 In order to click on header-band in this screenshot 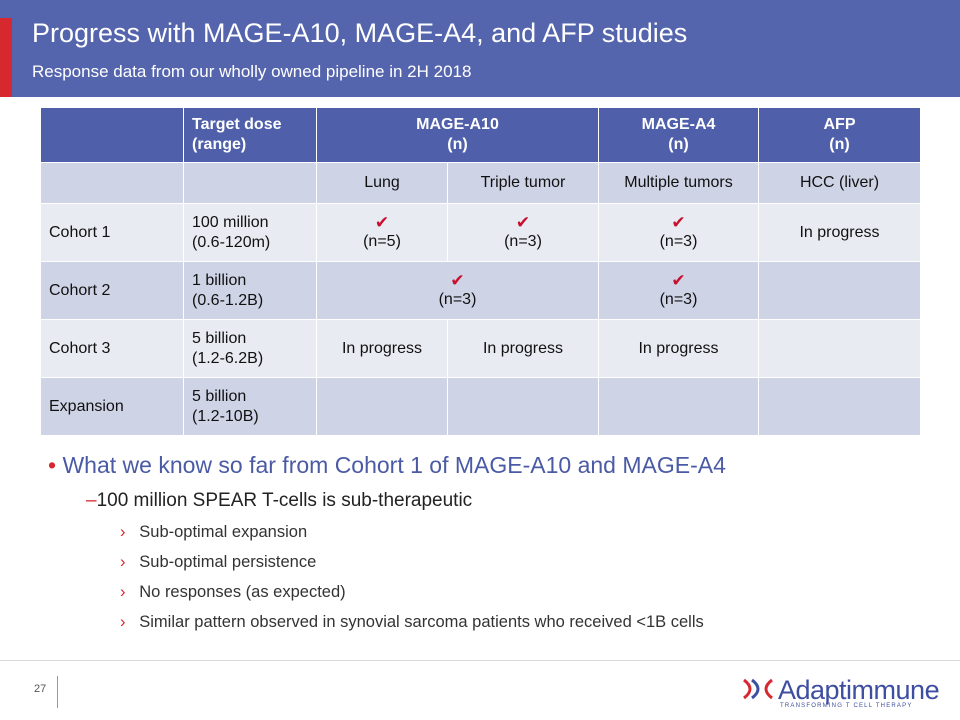, I will do `click(480, 48)`.